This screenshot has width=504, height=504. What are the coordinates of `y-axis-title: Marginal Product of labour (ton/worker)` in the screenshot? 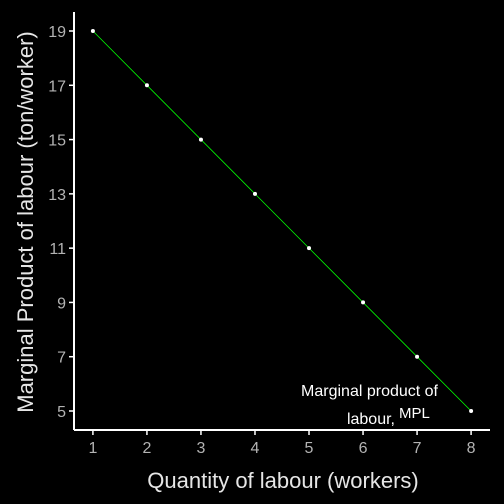 It's located at (25, 222).